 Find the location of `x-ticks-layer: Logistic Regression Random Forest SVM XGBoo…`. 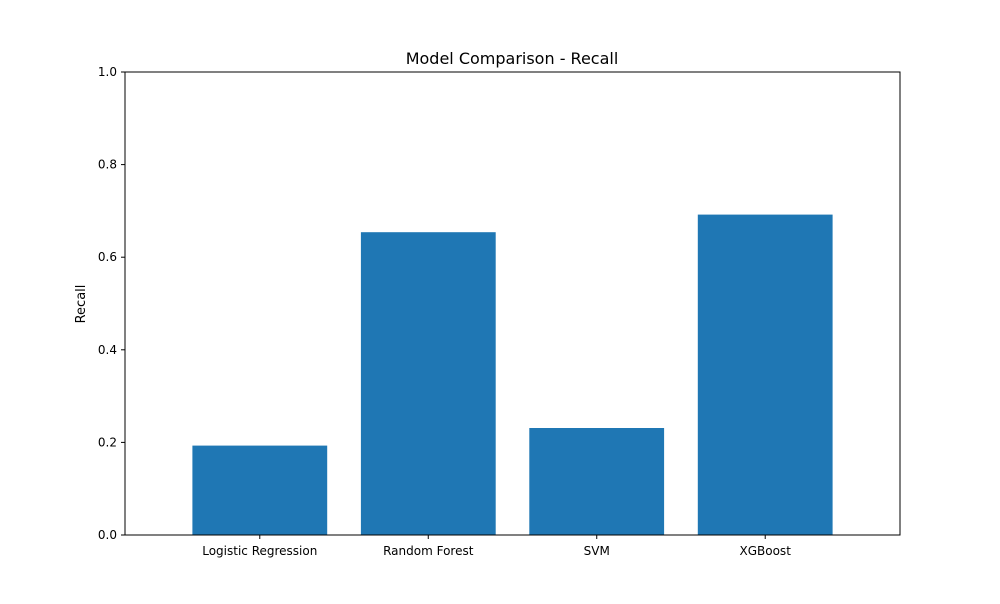

x-ticks-layer: Logistic Regression Random Forest SVM XGBoo… is located at coordinates (496, 546).